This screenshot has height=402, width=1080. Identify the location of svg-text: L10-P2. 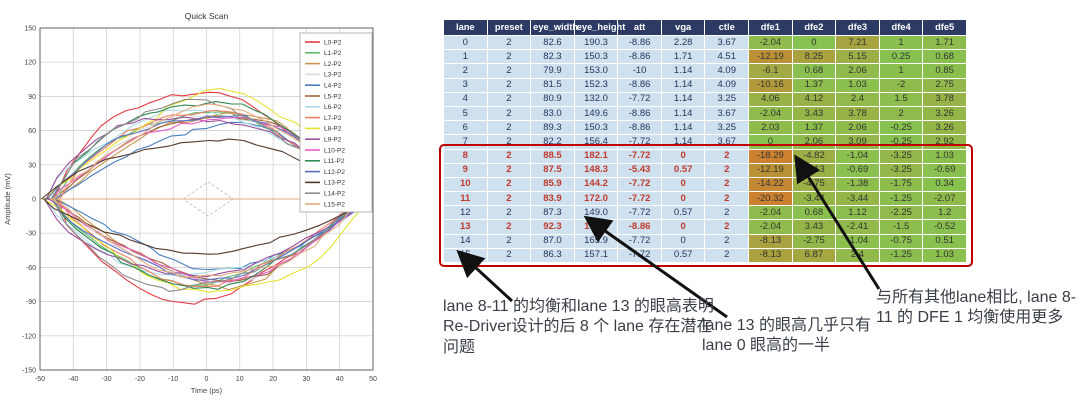
(334, 150).